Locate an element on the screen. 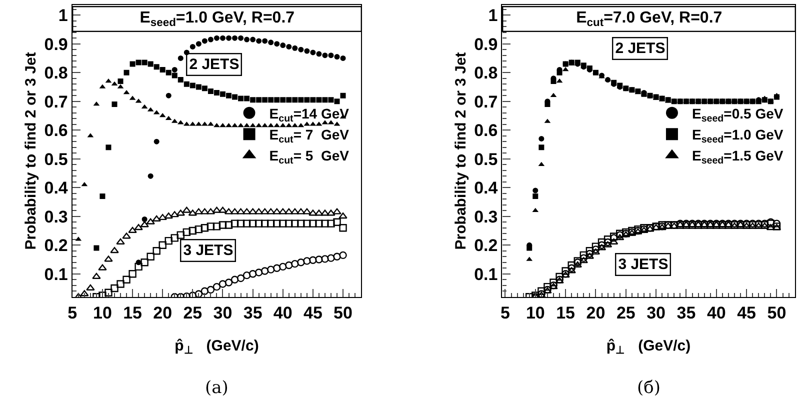  legend-label: E$_{seed}$=0.5 GeV is located at coordinates (738, 114).